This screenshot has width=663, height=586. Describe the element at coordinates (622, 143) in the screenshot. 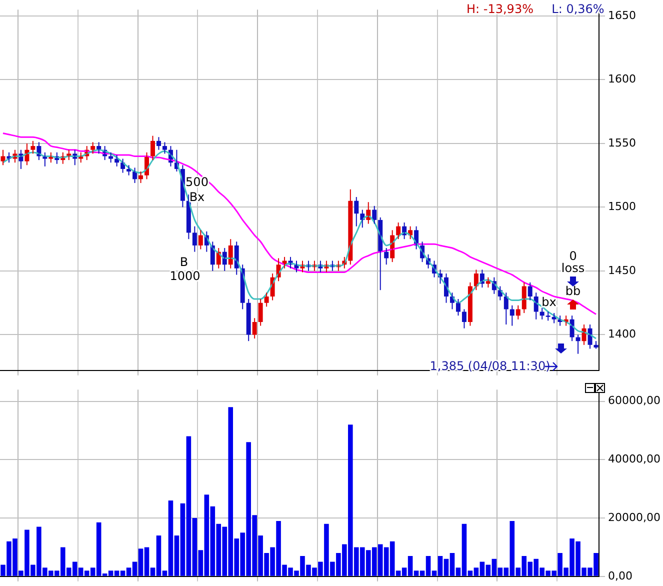

I see `y-tick-label: 1550` at that location.